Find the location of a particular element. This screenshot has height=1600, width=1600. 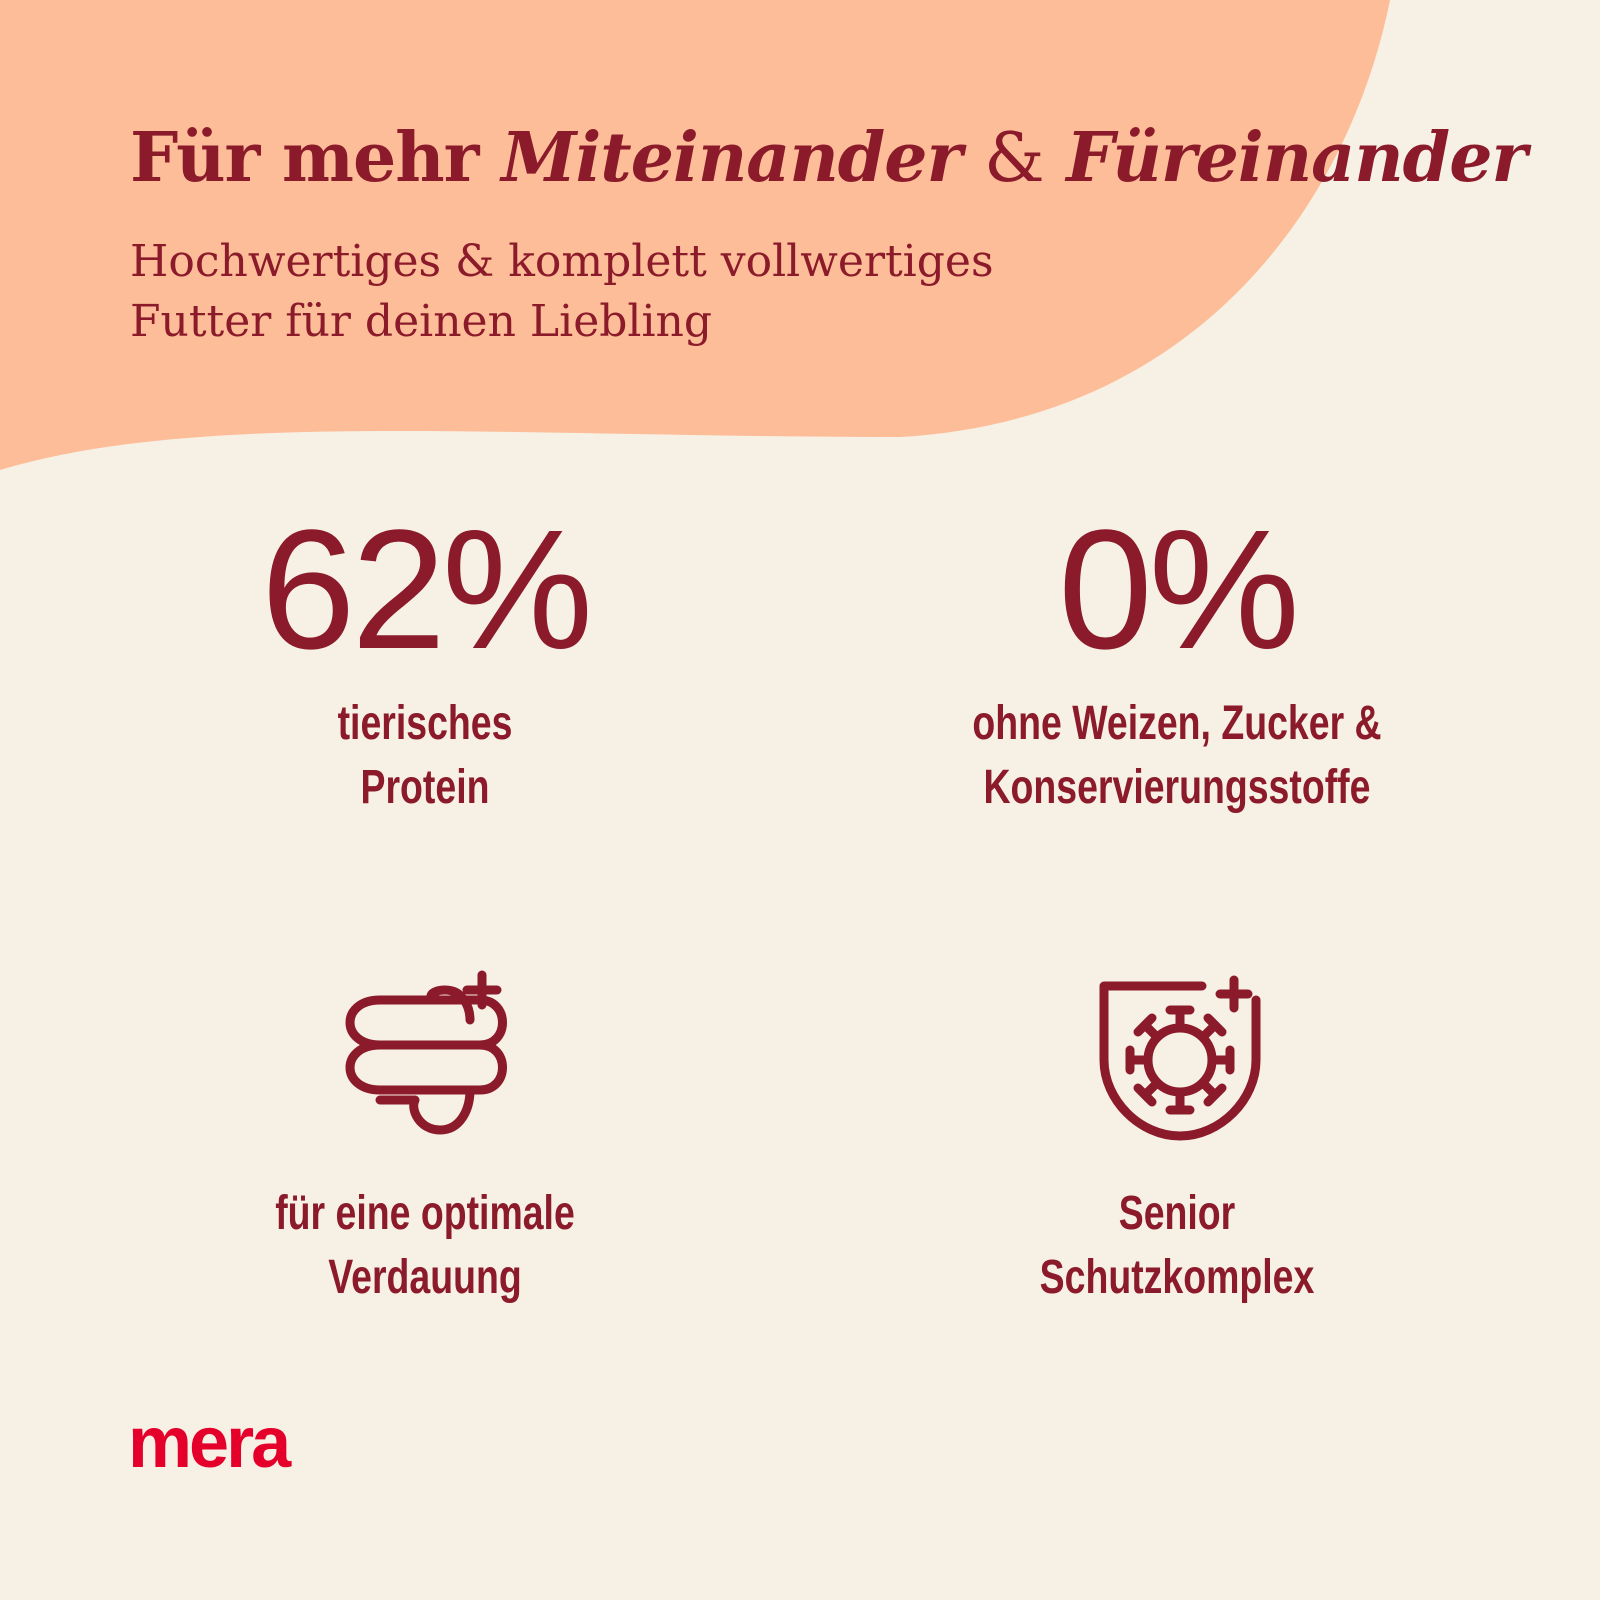

title-plain: Für mehr is located at coordinates (305, 158).